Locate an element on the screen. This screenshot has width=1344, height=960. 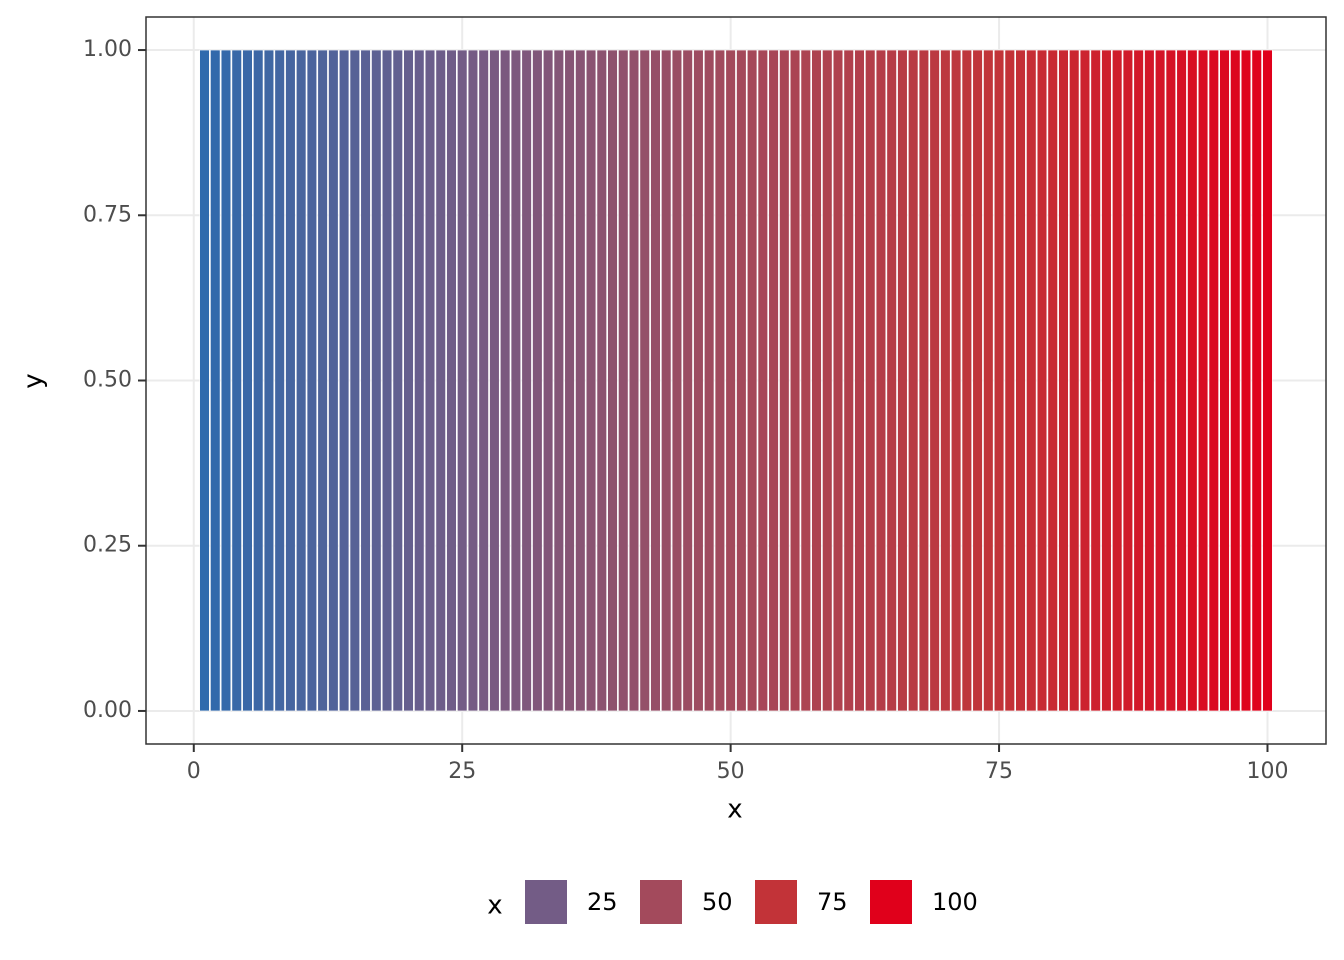
x-tick-label: 0 is located at coordinates (194, 771).